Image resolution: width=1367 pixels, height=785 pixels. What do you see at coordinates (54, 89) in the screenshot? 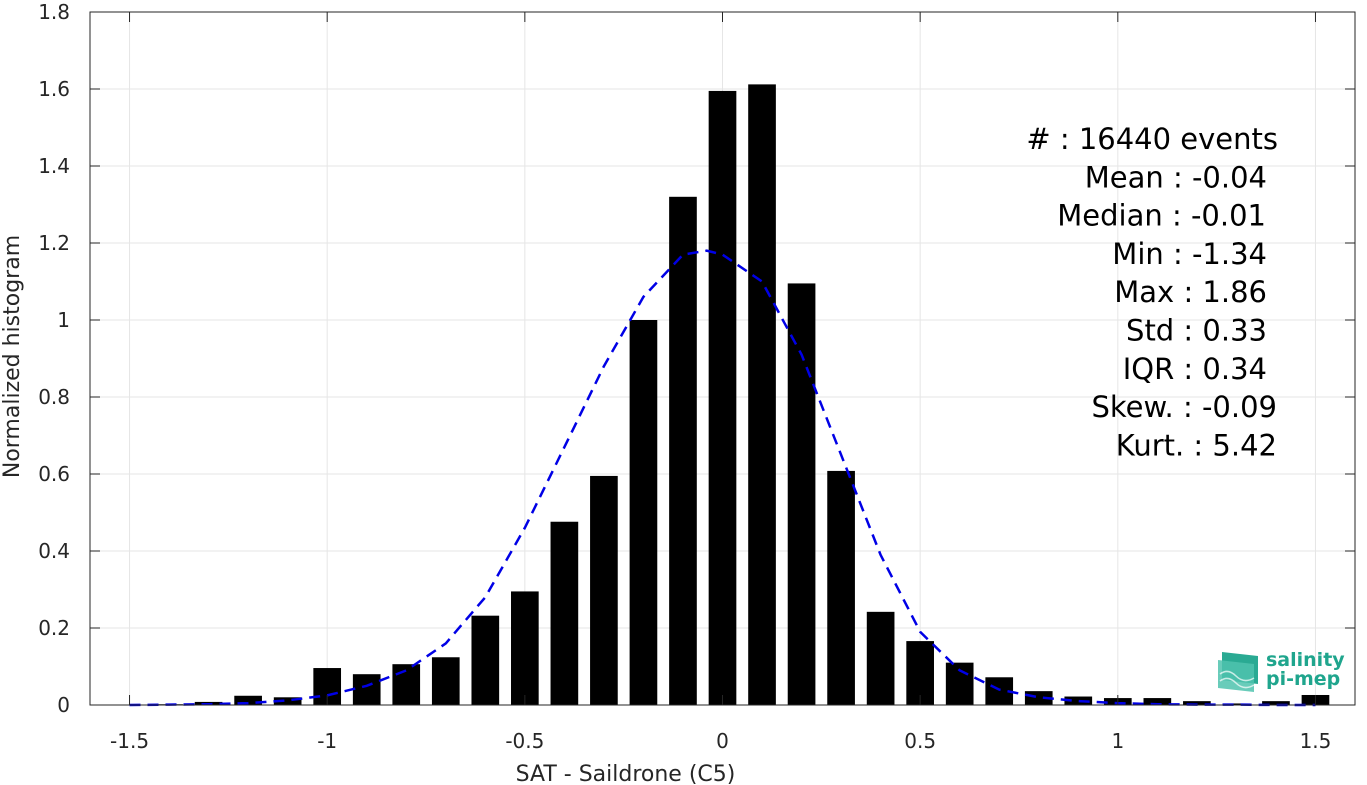
I see `y-tick-label-8: 1.6` at bounding box center [54, 89].